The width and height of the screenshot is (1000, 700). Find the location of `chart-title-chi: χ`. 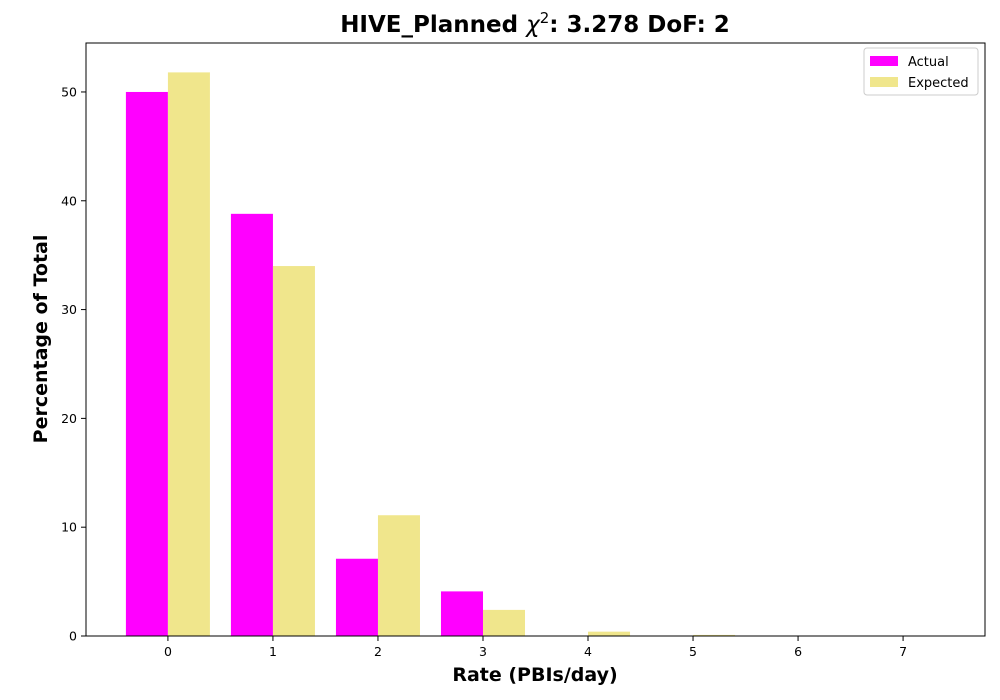

chart-title-chi: χ is located at coordinates (532, 25).